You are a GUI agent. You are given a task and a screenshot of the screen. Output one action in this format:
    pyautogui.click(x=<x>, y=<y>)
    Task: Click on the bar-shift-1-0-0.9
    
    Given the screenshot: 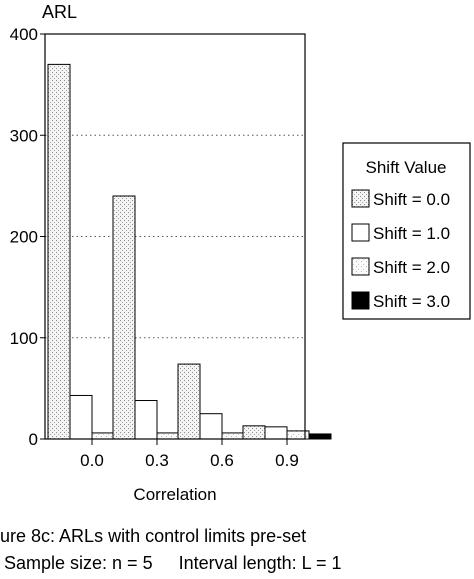 What is the action you would take?
    pyautogui.click(x=276, y=433)
    